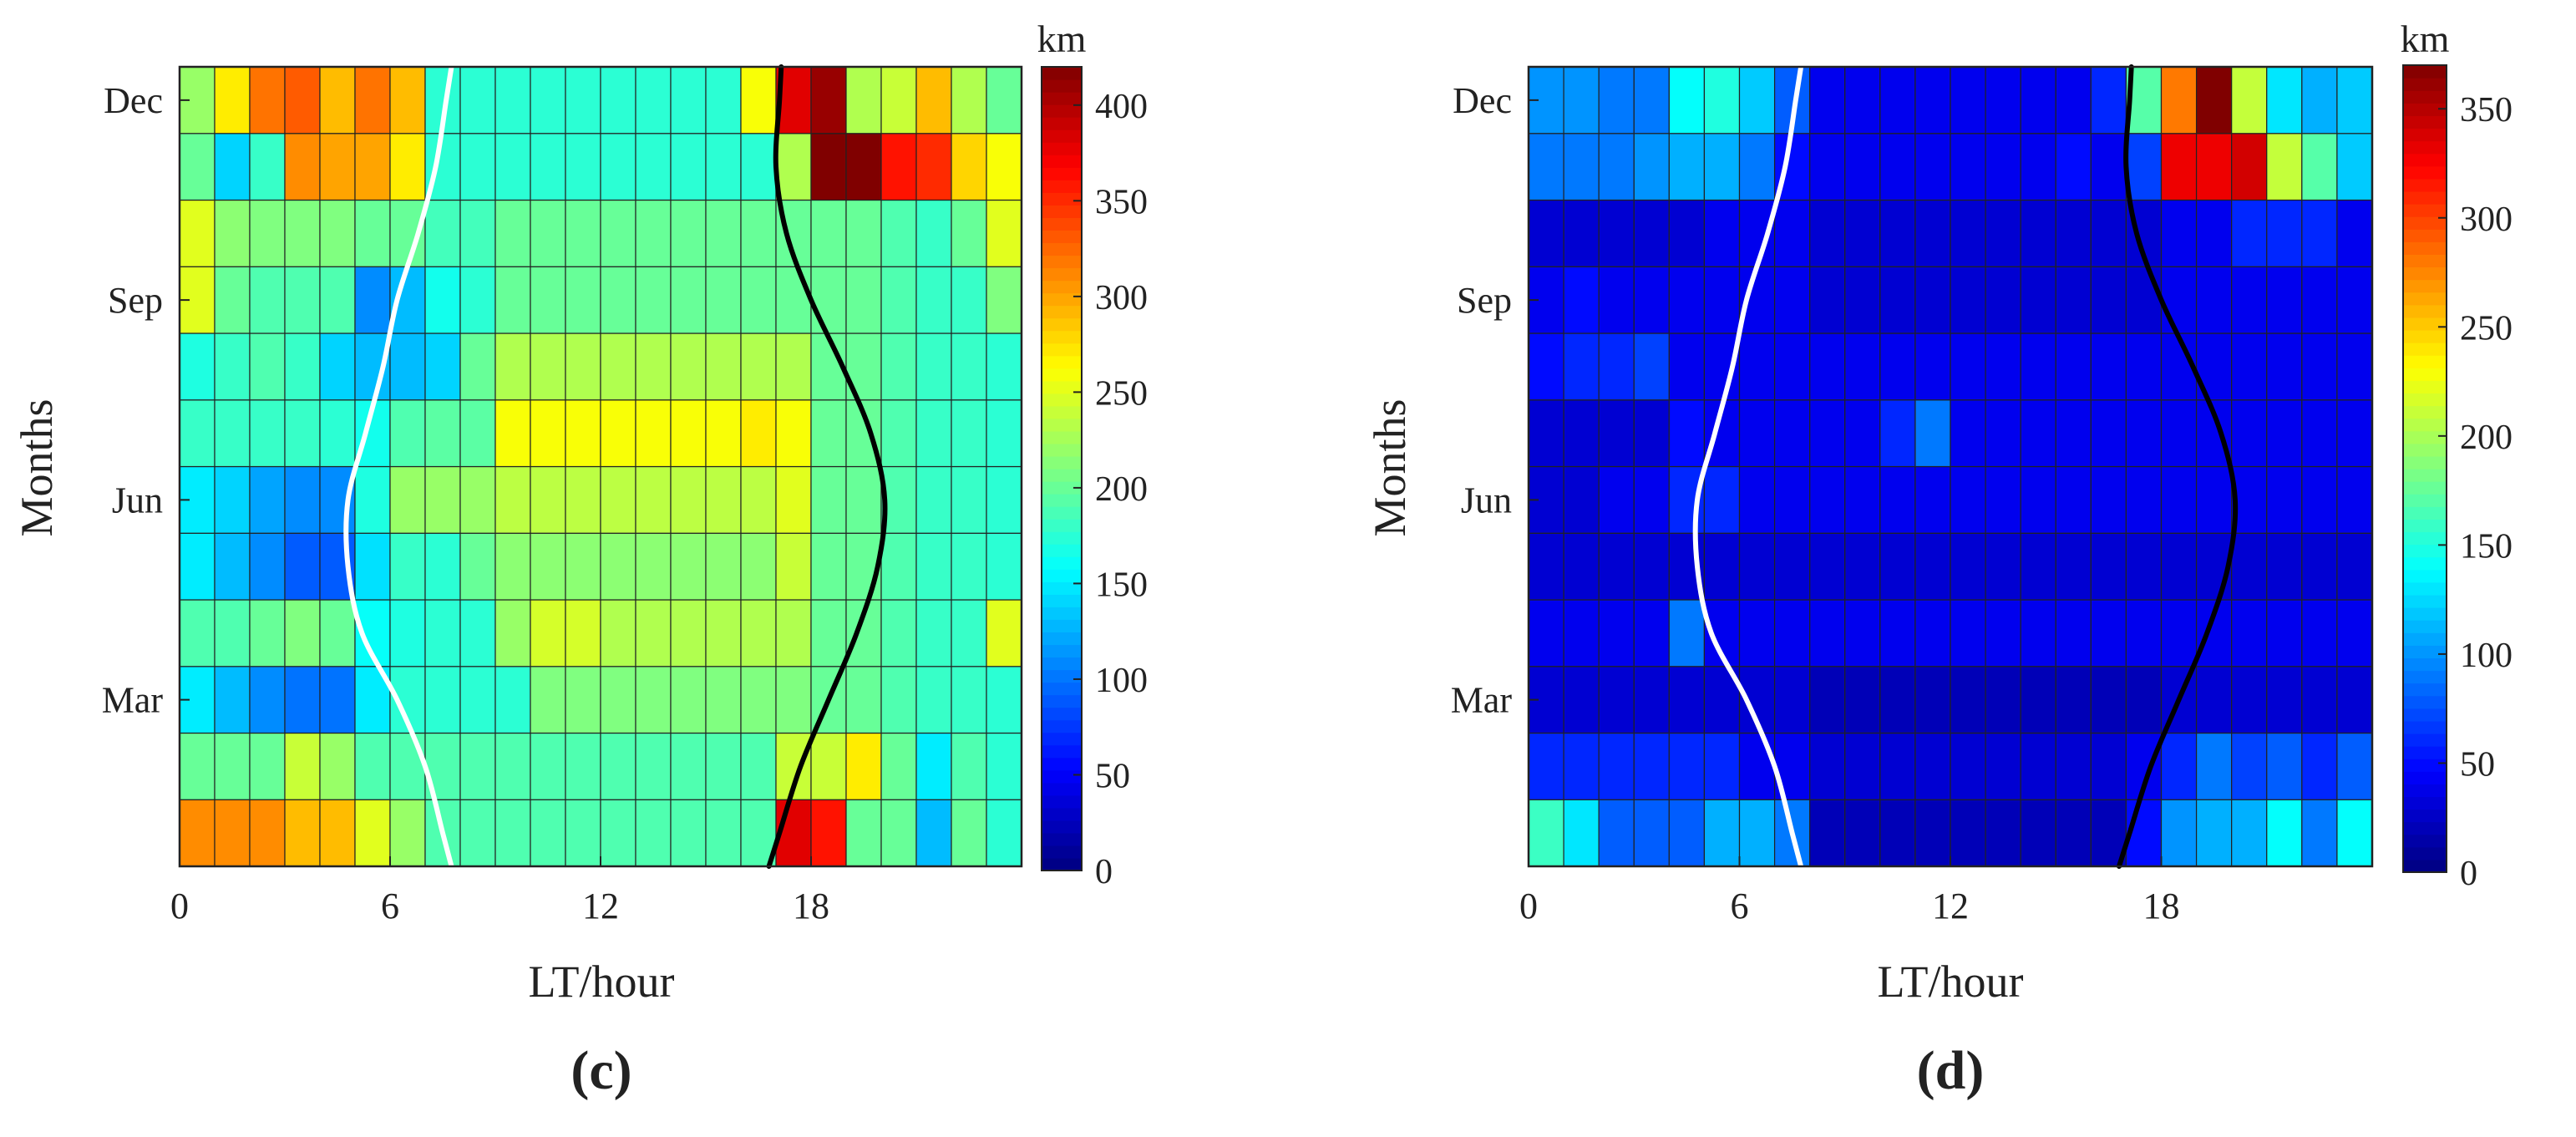 This screenshot has height=1137, width=2576. What do you see at coordinates (2161, 906) in the screenshot?
I see `x-tick-label: 18` at bounding box center [2161, 906].